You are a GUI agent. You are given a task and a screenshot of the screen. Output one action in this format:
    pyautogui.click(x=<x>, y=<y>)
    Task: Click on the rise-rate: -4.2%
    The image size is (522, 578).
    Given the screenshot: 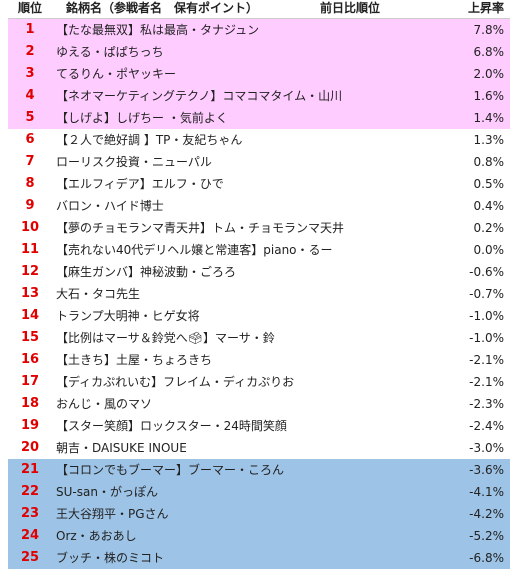 What is the action you would take?
    pyautogui.click(x=486, y=514)
    